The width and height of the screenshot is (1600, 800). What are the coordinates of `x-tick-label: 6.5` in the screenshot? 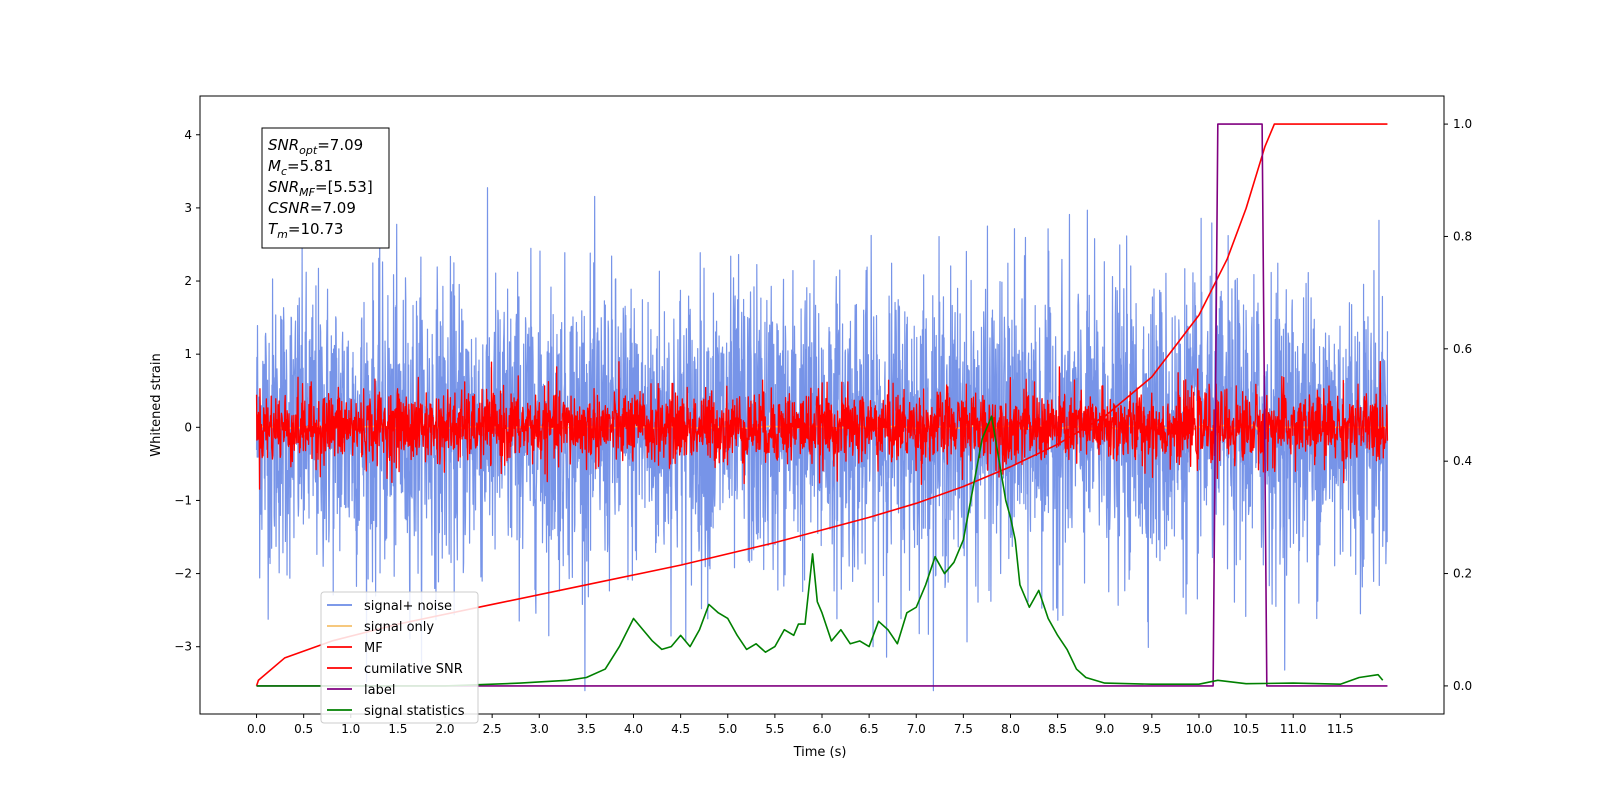 It's located at (869, 729).